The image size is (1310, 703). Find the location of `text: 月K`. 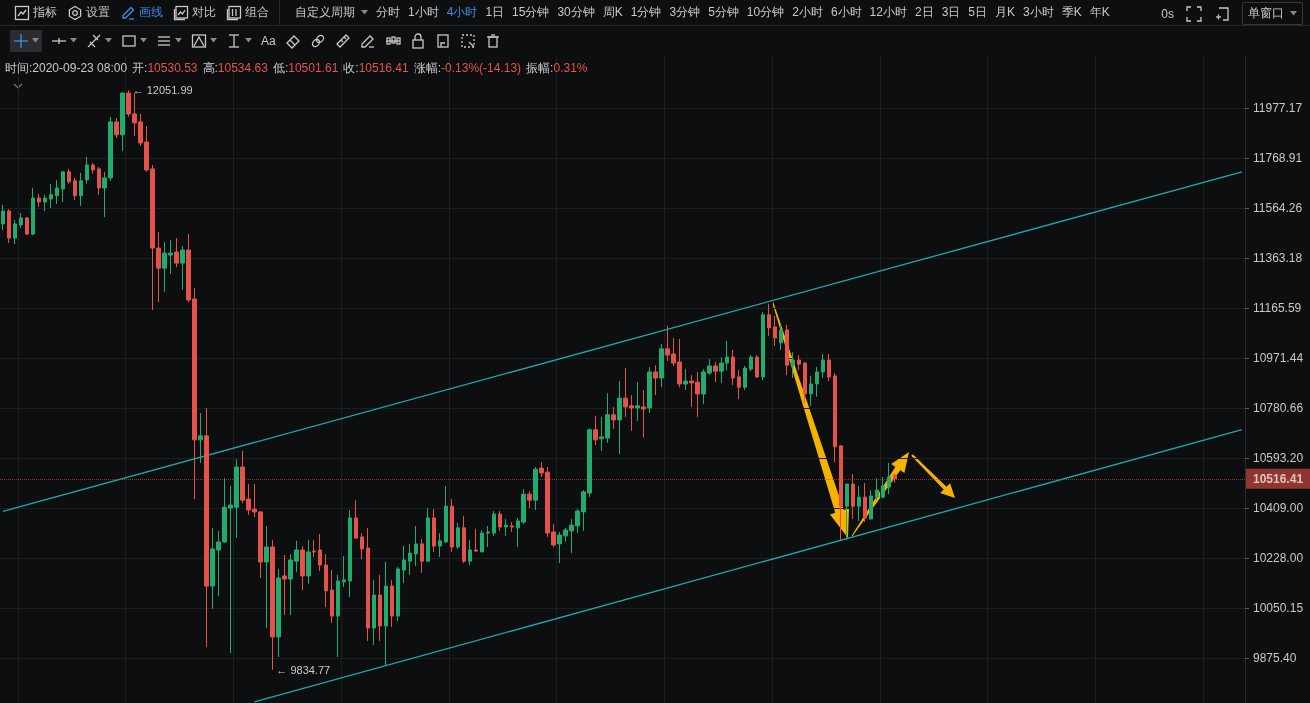

text: 月K is located at coordinates (1005, 12).